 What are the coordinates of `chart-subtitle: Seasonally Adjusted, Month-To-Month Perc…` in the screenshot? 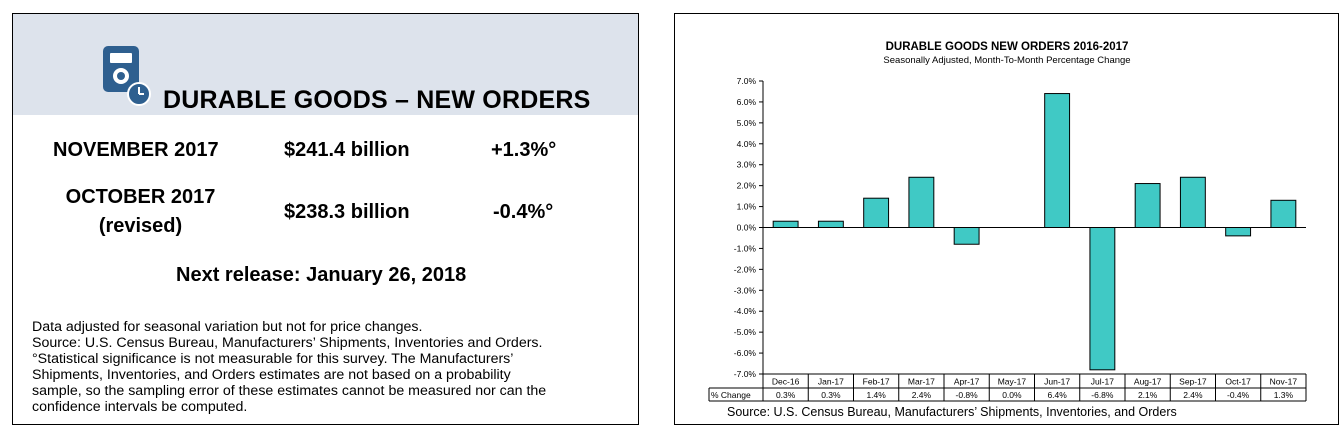 It's located at (1006, 60).